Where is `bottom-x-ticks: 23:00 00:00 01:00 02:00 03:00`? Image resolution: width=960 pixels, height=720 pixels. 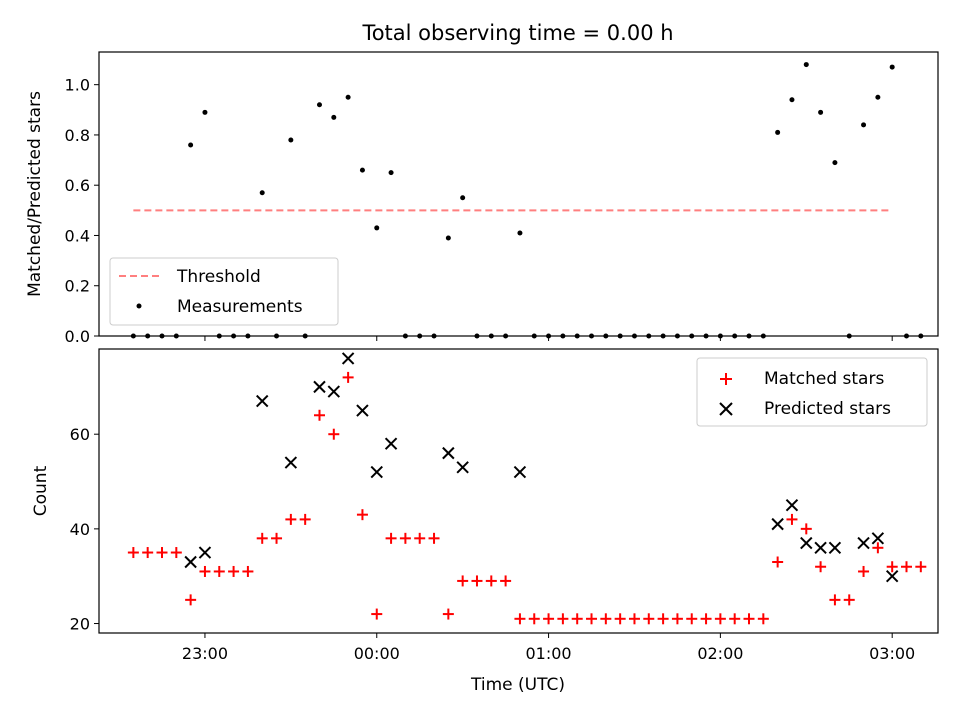
bottom-x-ticks: 23:00 00:00 01:00 02:00 03:00 is located at coordinates (548, 648).